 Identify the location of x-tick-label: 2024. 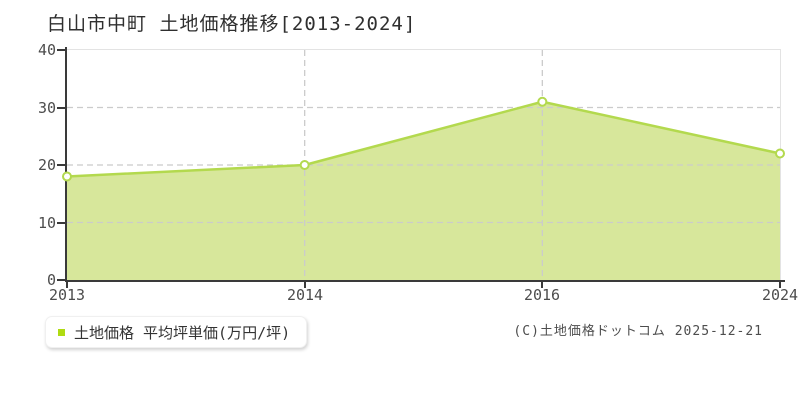
(780, 295).